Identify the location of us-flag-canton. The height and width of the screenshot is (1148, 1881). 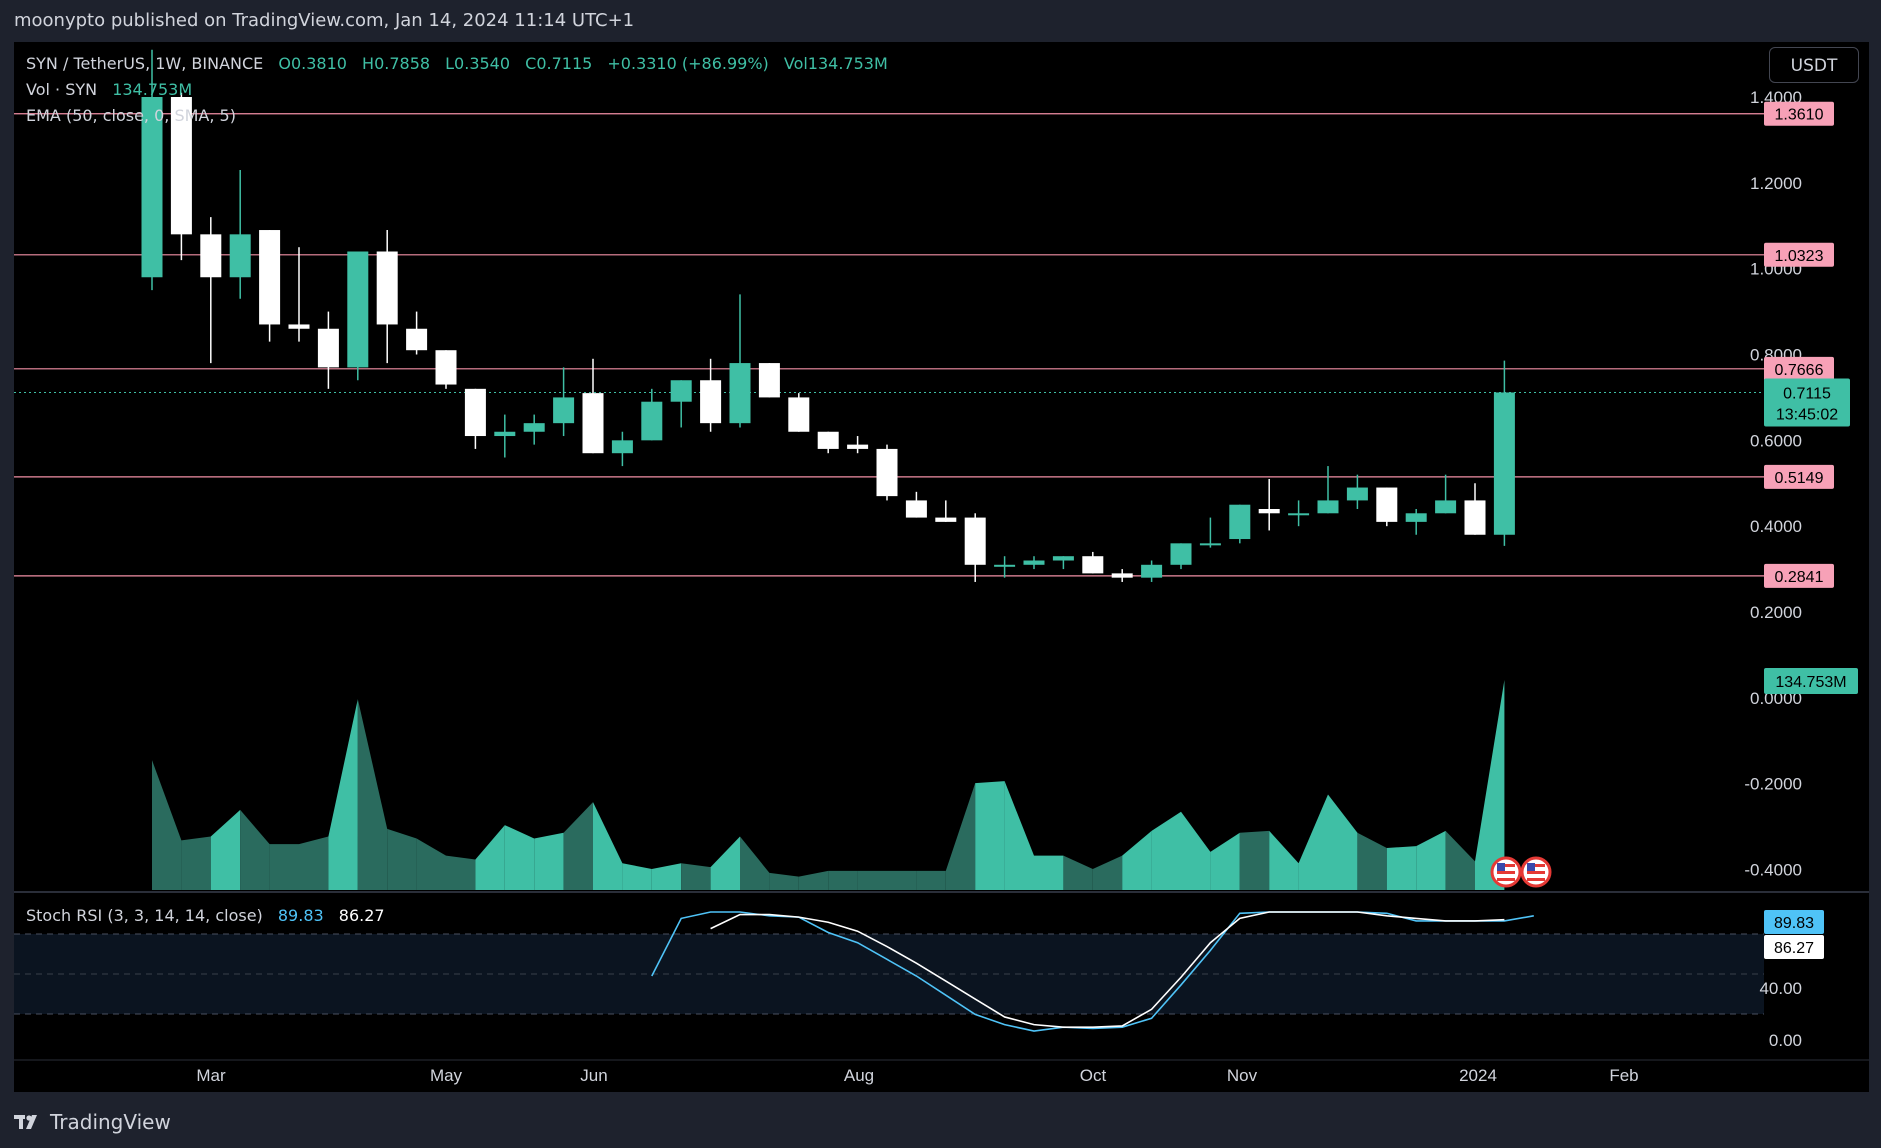
(1531, 867).